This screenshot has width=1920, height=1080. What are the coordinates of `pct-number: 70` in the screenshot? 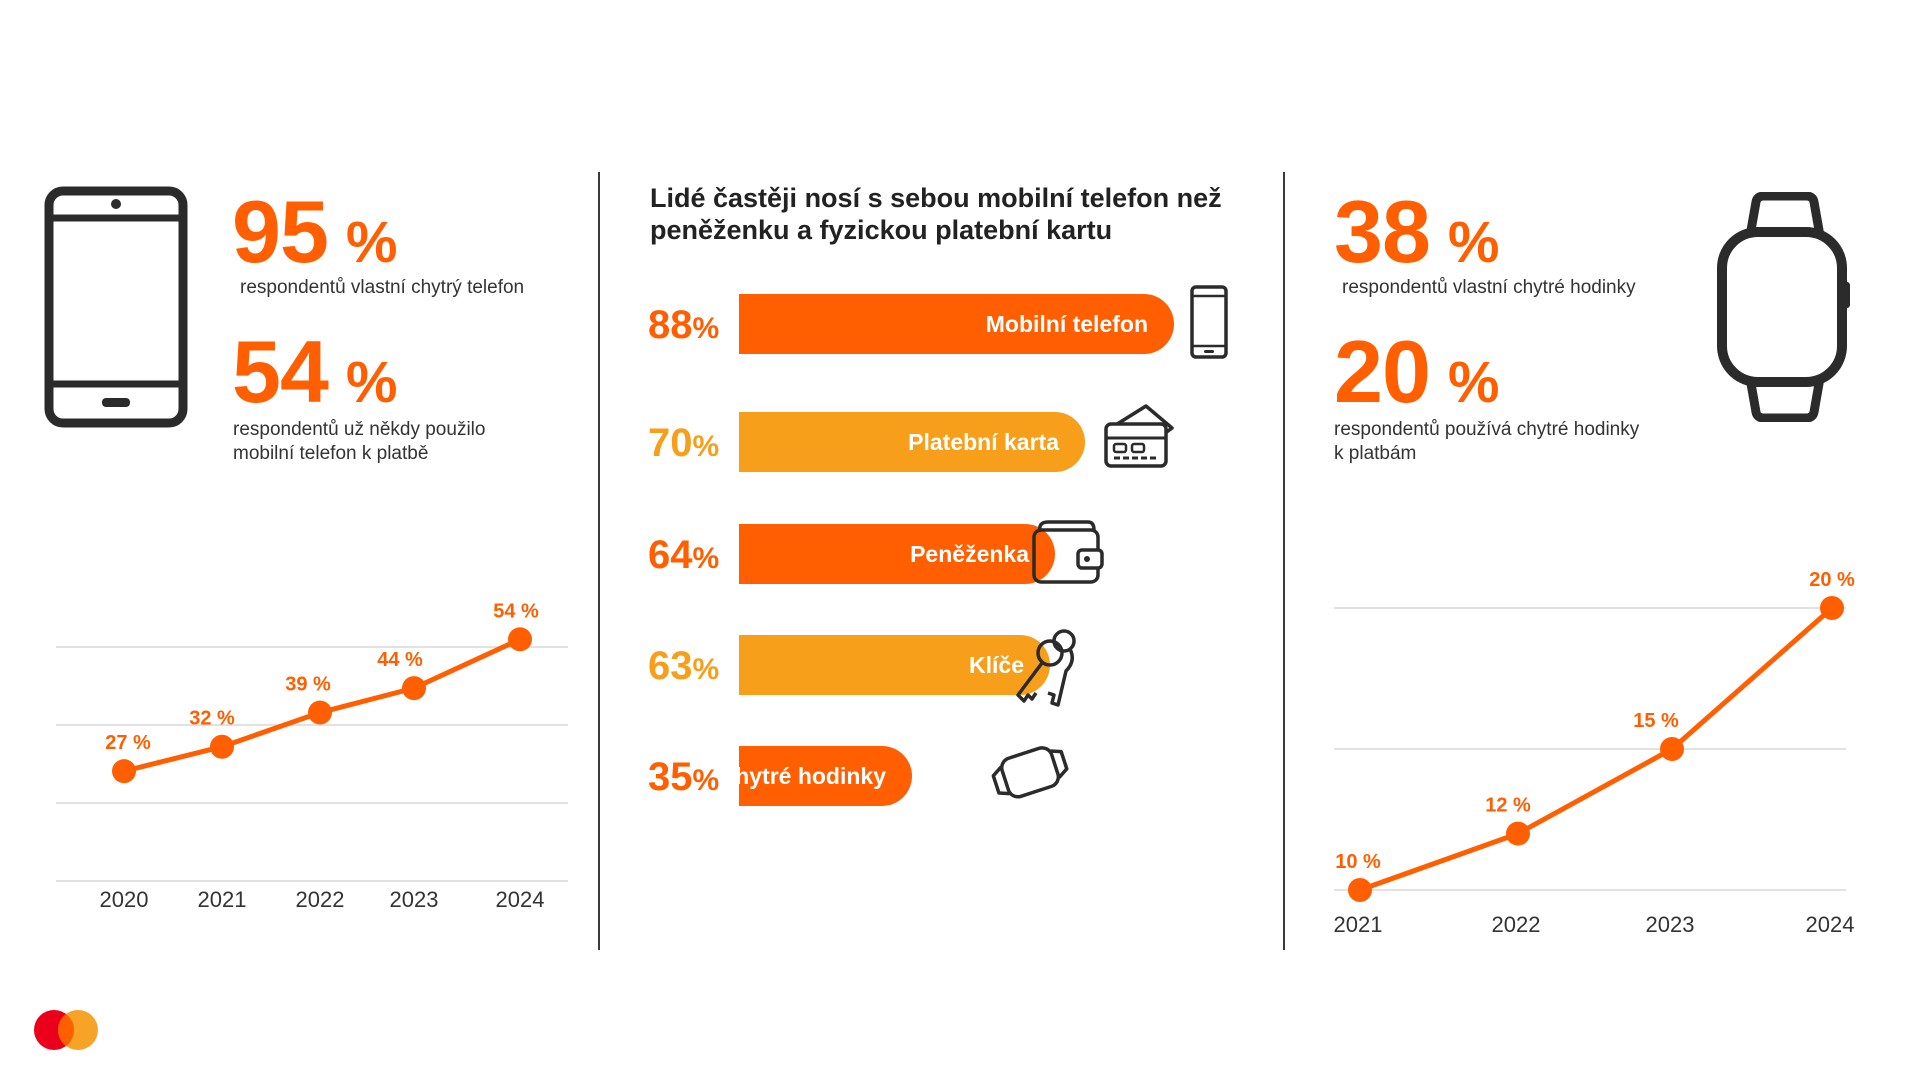 It's located at (670, 443).